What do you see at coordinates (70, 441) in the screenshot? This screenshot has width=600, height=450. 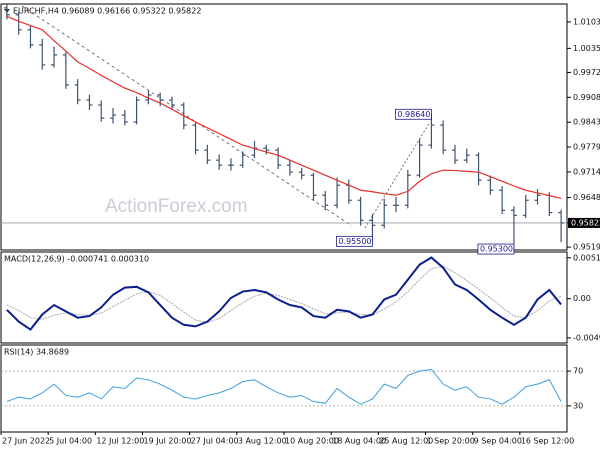 I see `x-tick-label: 5 Jul 04:00` at bounding box center [70, 441].